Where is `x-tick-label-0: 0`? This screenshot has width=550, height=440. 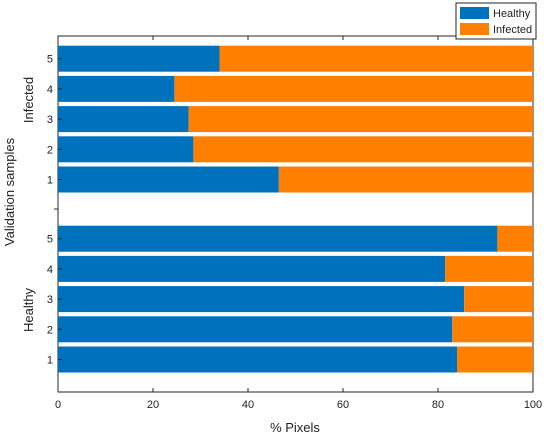
x-tick-label-0: 0 is located at coordinates (58, 405).